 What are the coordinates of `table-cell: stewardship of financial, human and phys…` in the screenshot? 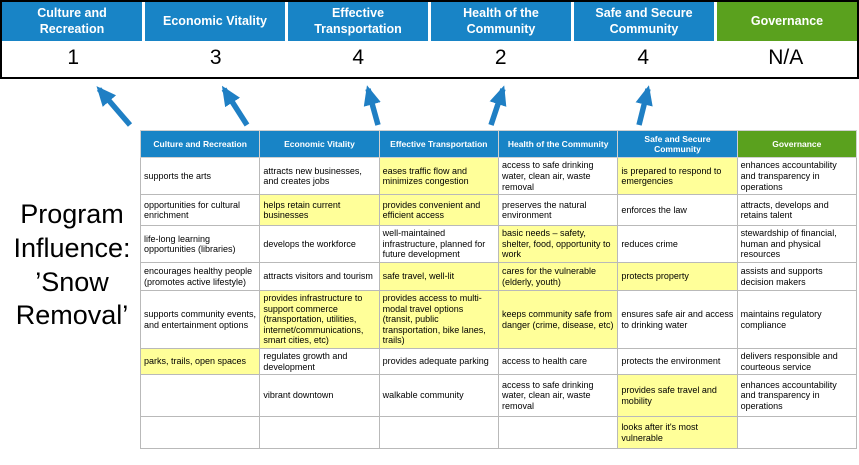 It's located at (797, 244).